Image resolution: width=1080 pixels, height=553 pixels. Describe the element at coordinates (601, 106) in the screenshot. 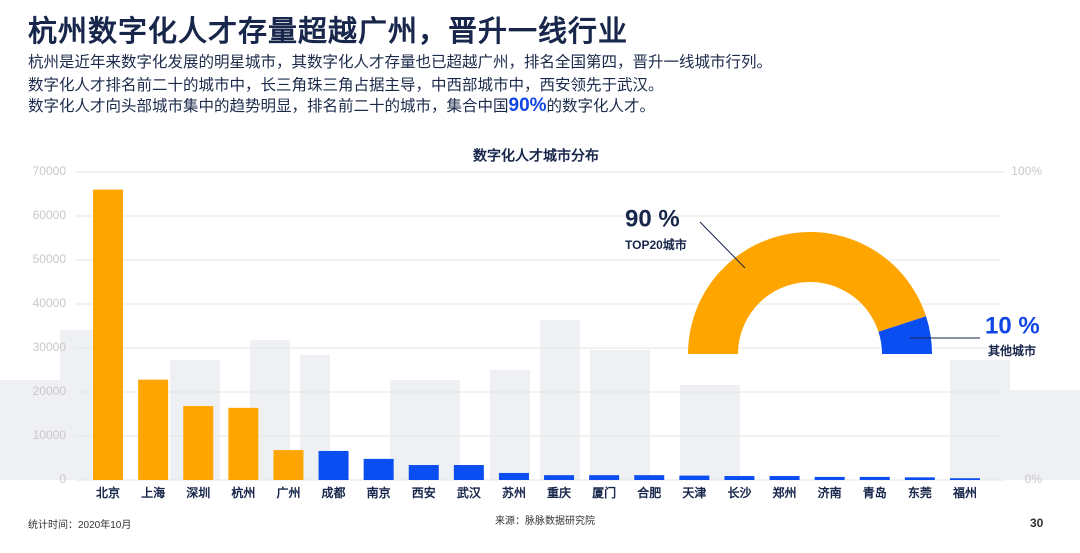

I see `text: 的数字化人才。` at that location.